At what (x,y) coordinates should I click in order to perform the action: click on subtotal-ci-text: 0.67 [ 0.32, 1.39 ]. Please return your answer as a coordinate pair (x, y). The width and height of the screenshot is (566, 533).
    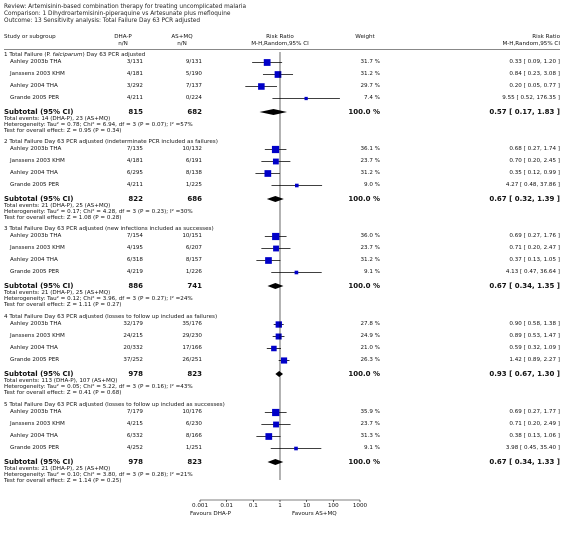
    Looking at the image, I should click on (524, 199).